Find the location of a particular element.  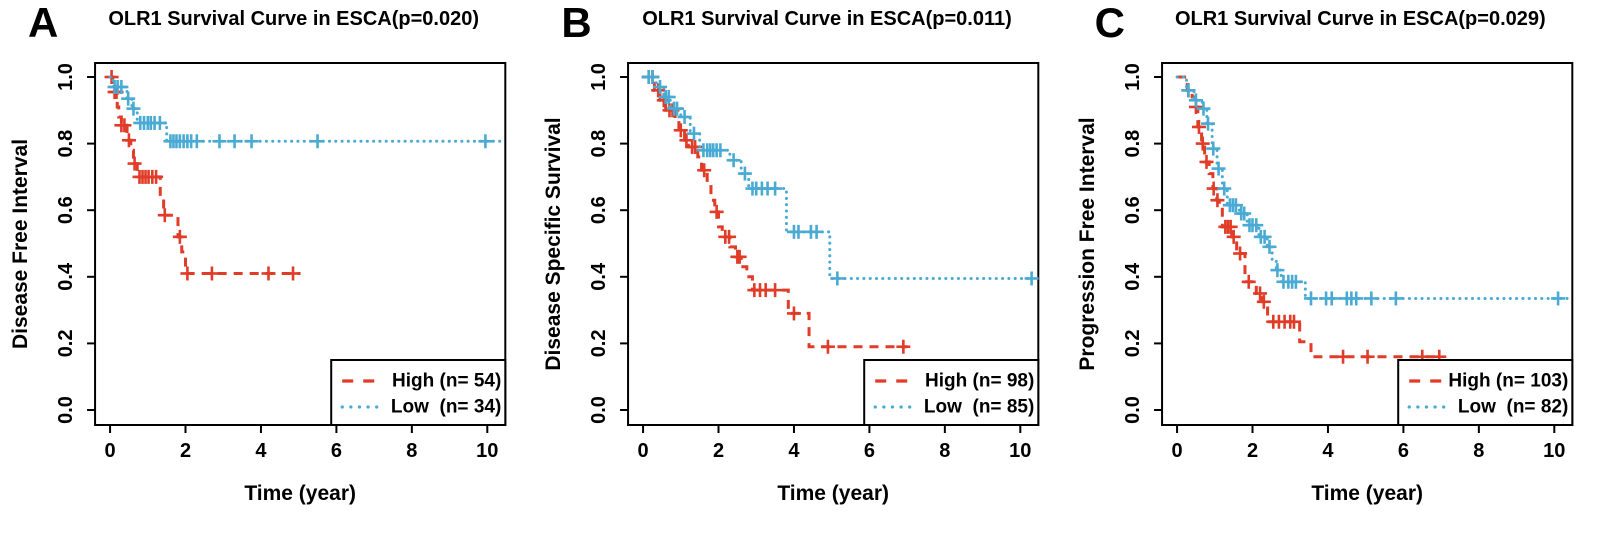

y-axis-title: Disease Specific Survival is located at coordinates (553, 243).